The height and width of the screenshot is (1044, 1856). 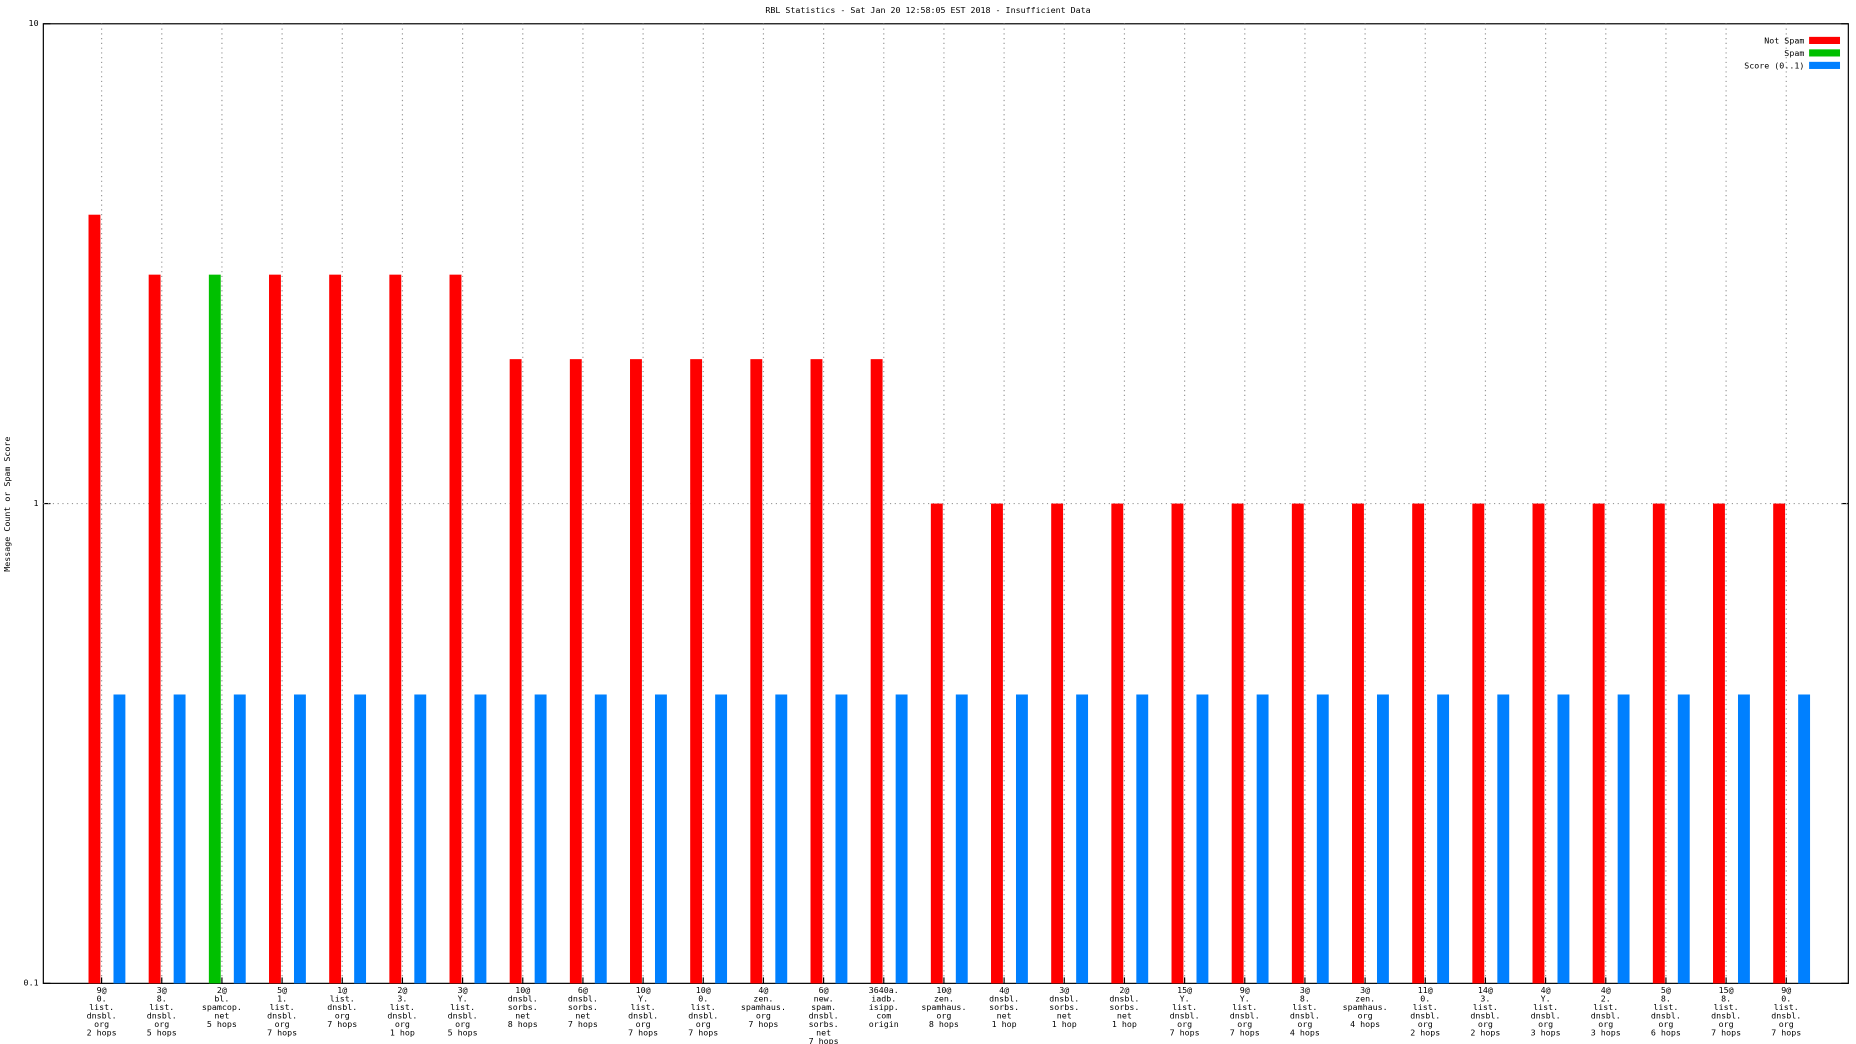 I want to click on legend-label: Not Spam, so click(x=1784, y=40).